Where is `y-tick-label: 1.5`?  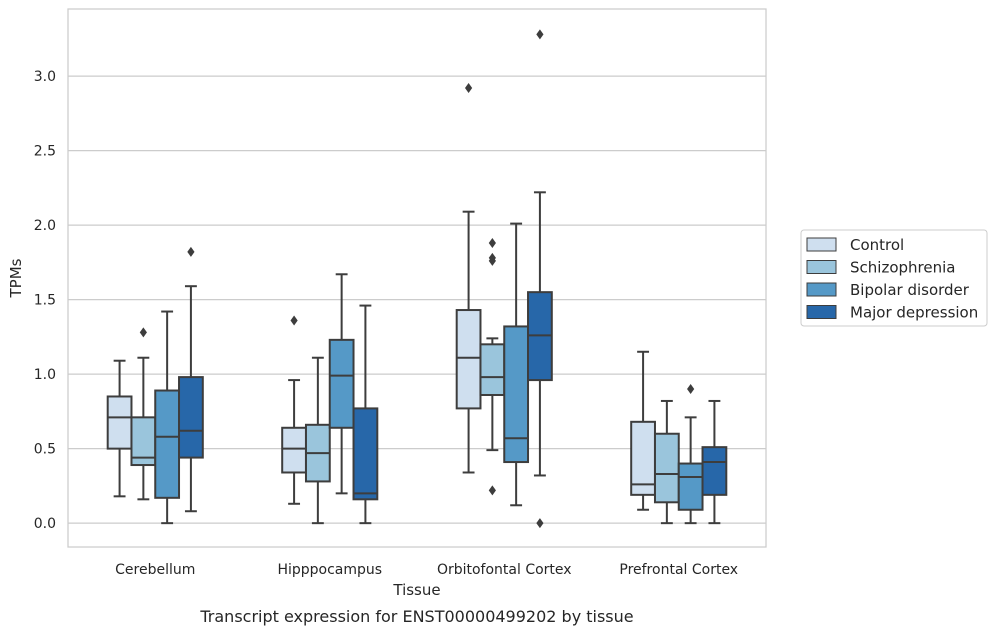
y-tick-label: 1.5 is located at coordinates (45, 301).